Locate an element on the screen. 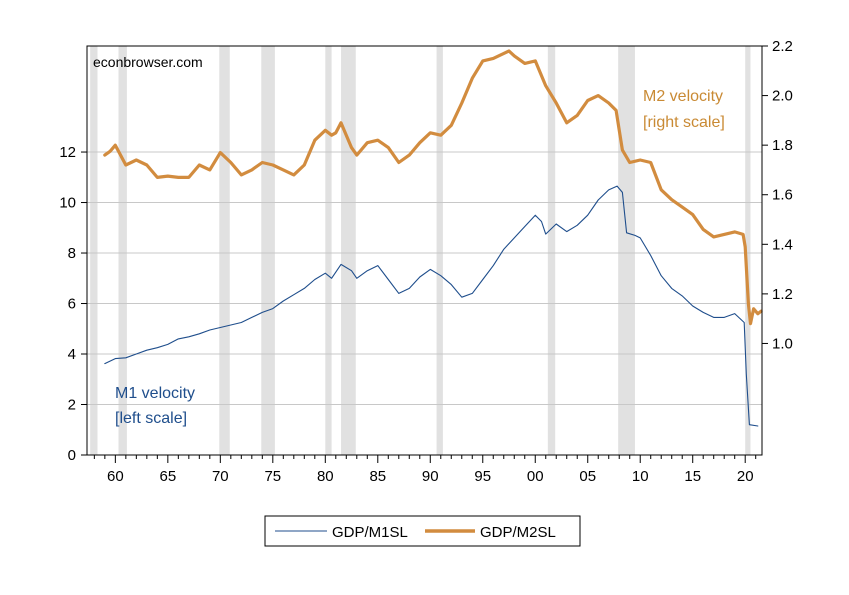 This screenshot has width=849, height=595. x-axis: 60 65 70 75 80 85 90 95 00 05 10 15 20 is located at coordinates (425, 470).